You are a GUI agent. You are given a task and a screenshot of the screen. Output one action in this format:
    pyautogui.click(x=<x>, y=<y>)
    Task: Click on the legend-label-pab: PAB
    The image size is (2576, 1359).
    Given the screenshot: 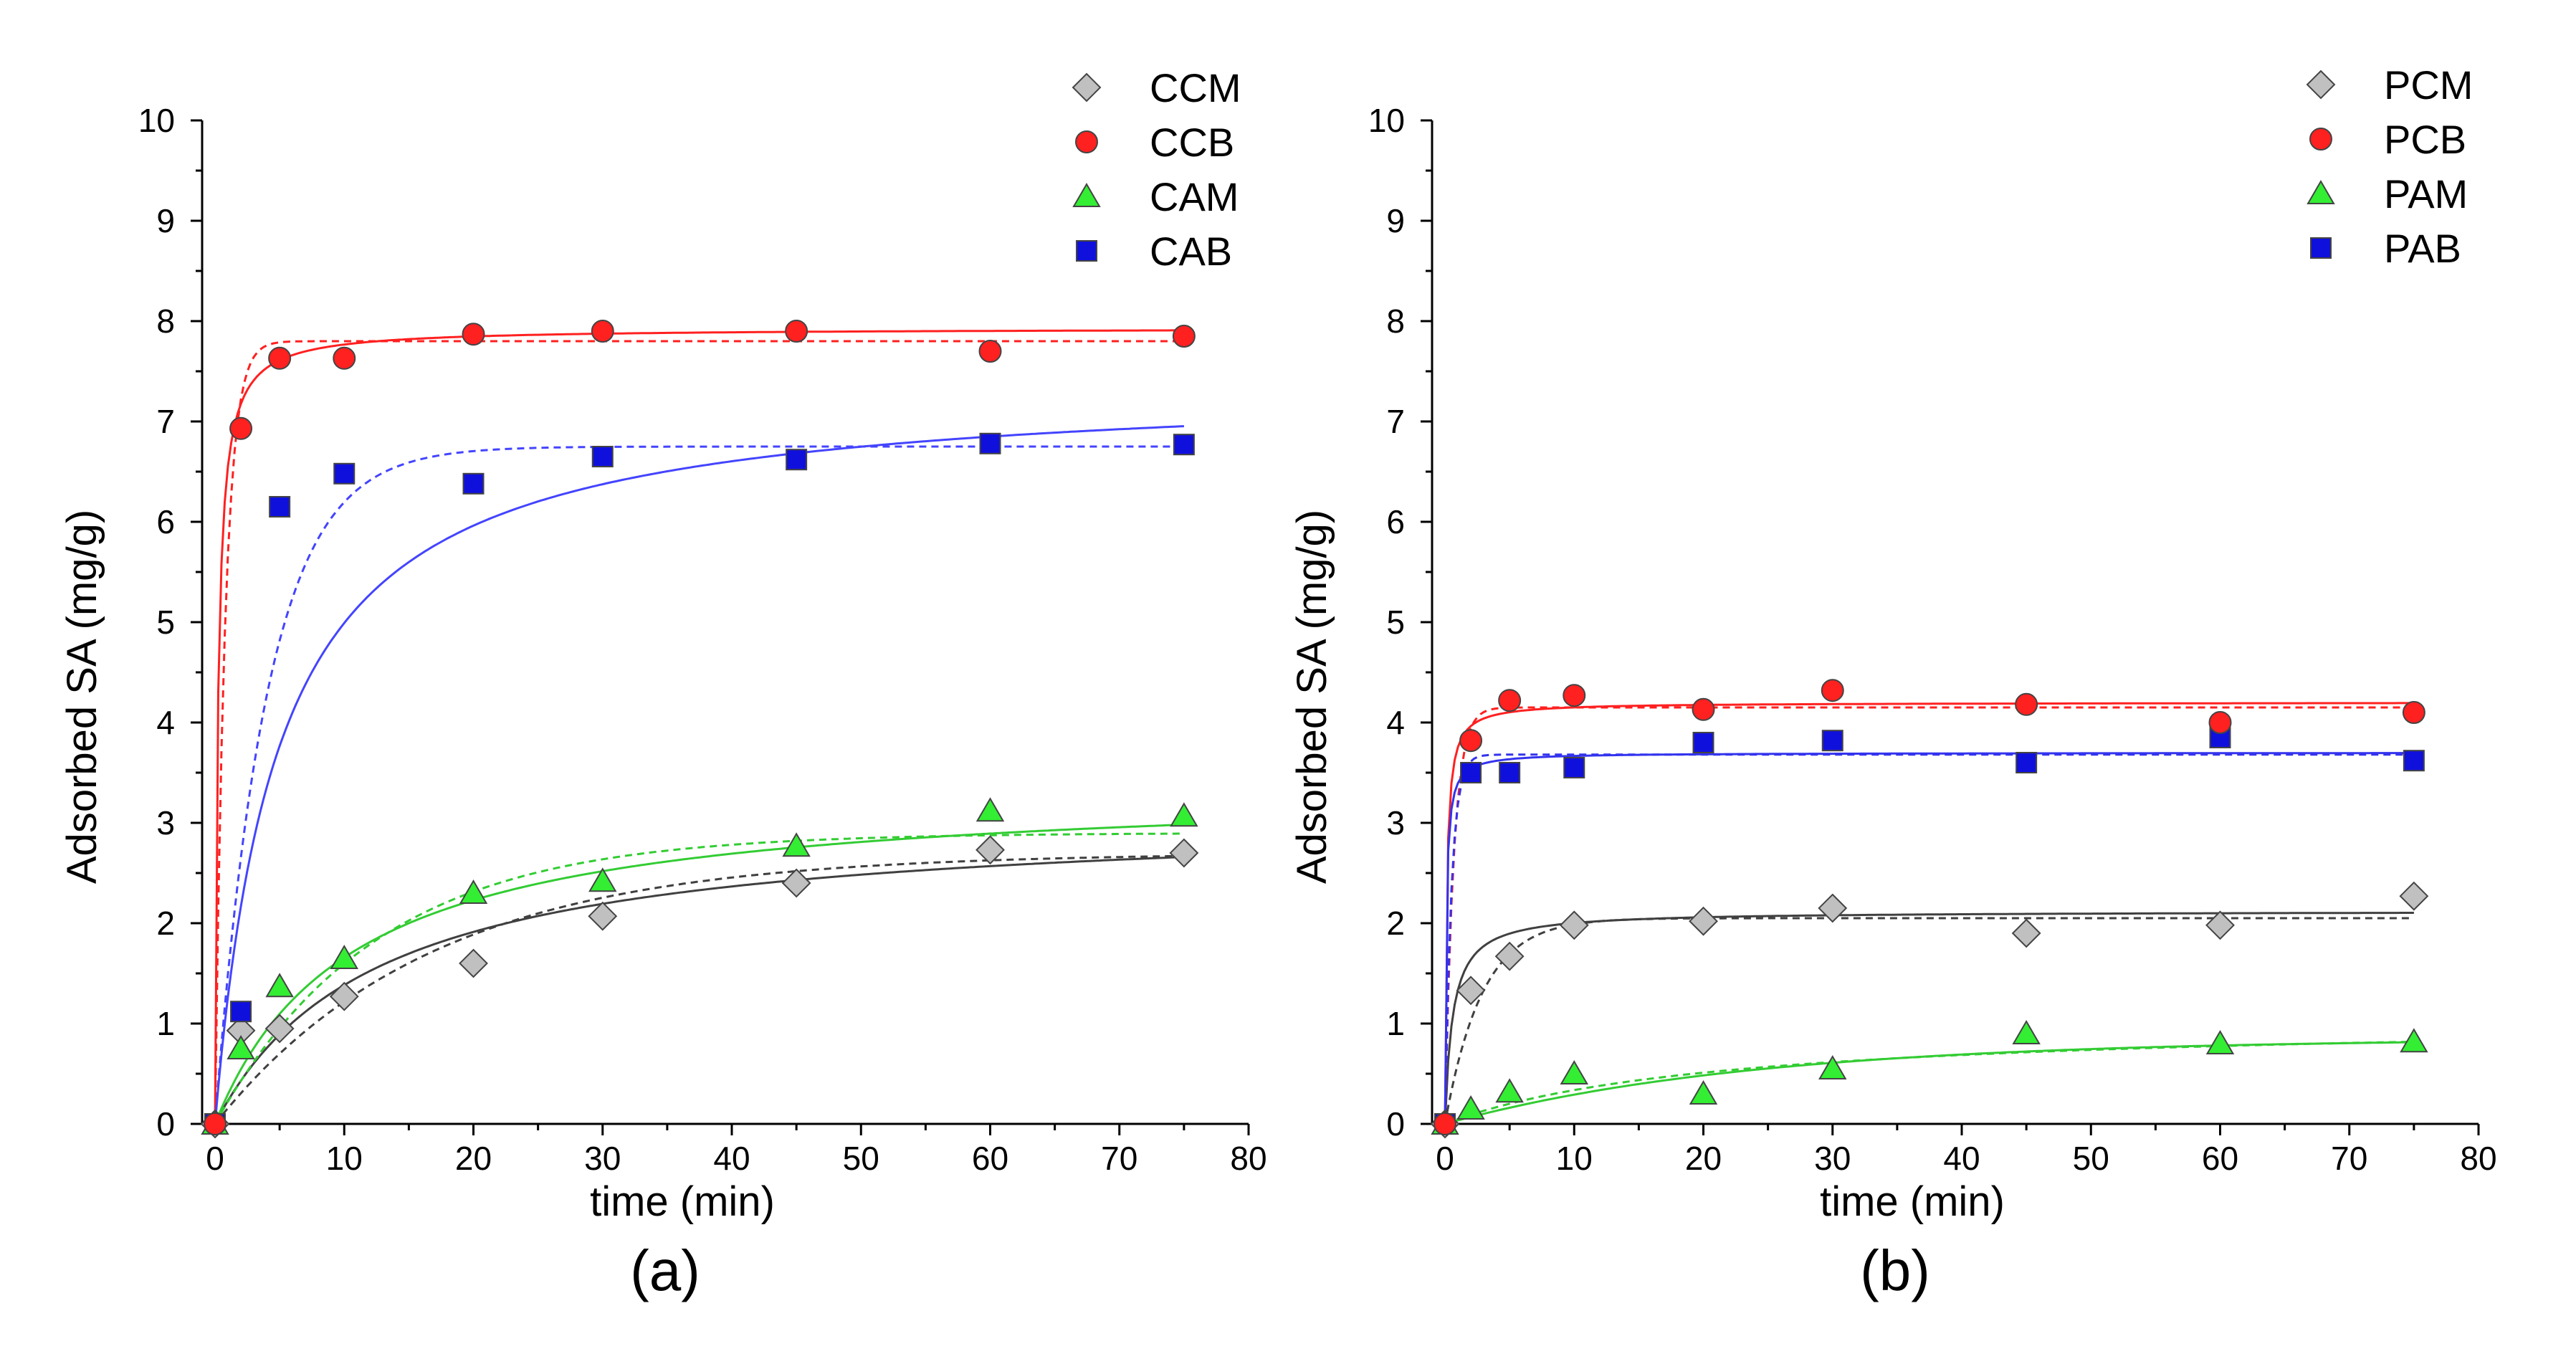 What is the action you would take?
    pyautogui.click(x=2422, y=249)
    